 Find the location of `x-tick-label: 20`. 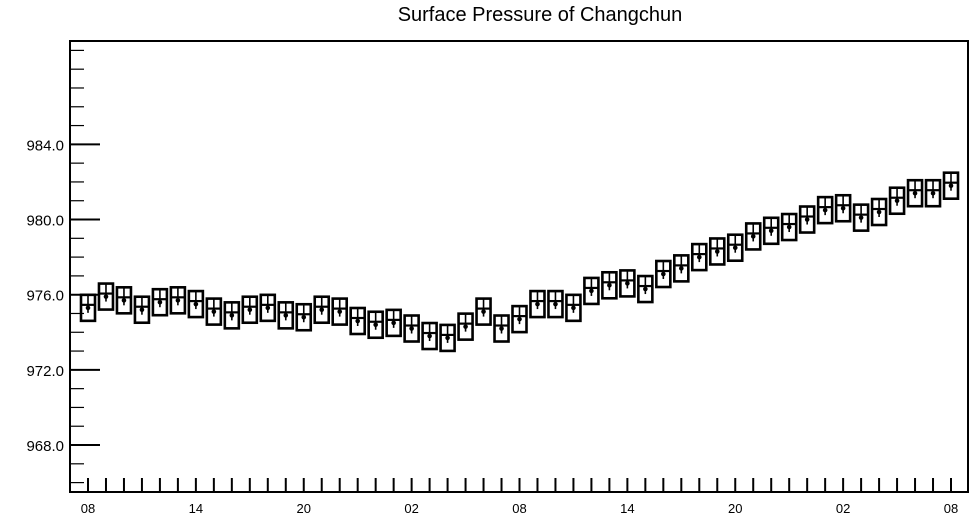

x-tick-label: 20 is located at coordinates (735, 508).